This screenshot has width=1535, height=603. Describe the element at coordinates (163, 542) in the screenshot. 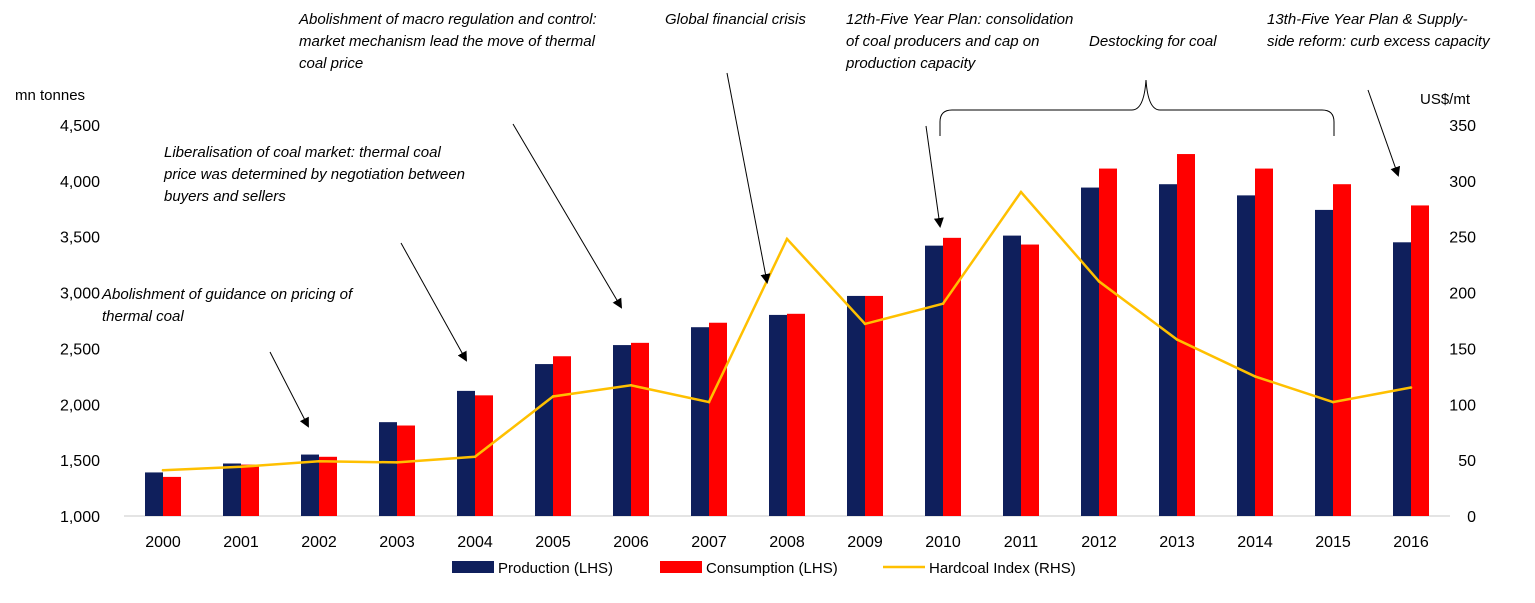

I see `x-tick-label-2000: 2000` at that location.